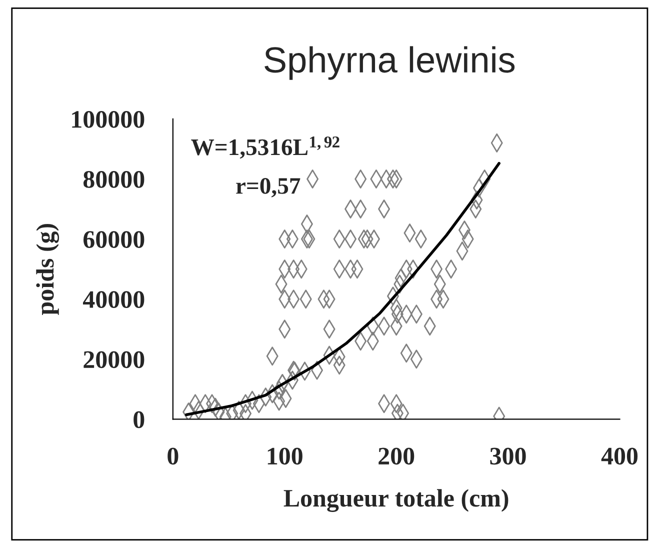 The height and width of the screenshot is (548, 660). I want to click on y-tick-label: 80000, so click(113, 179).